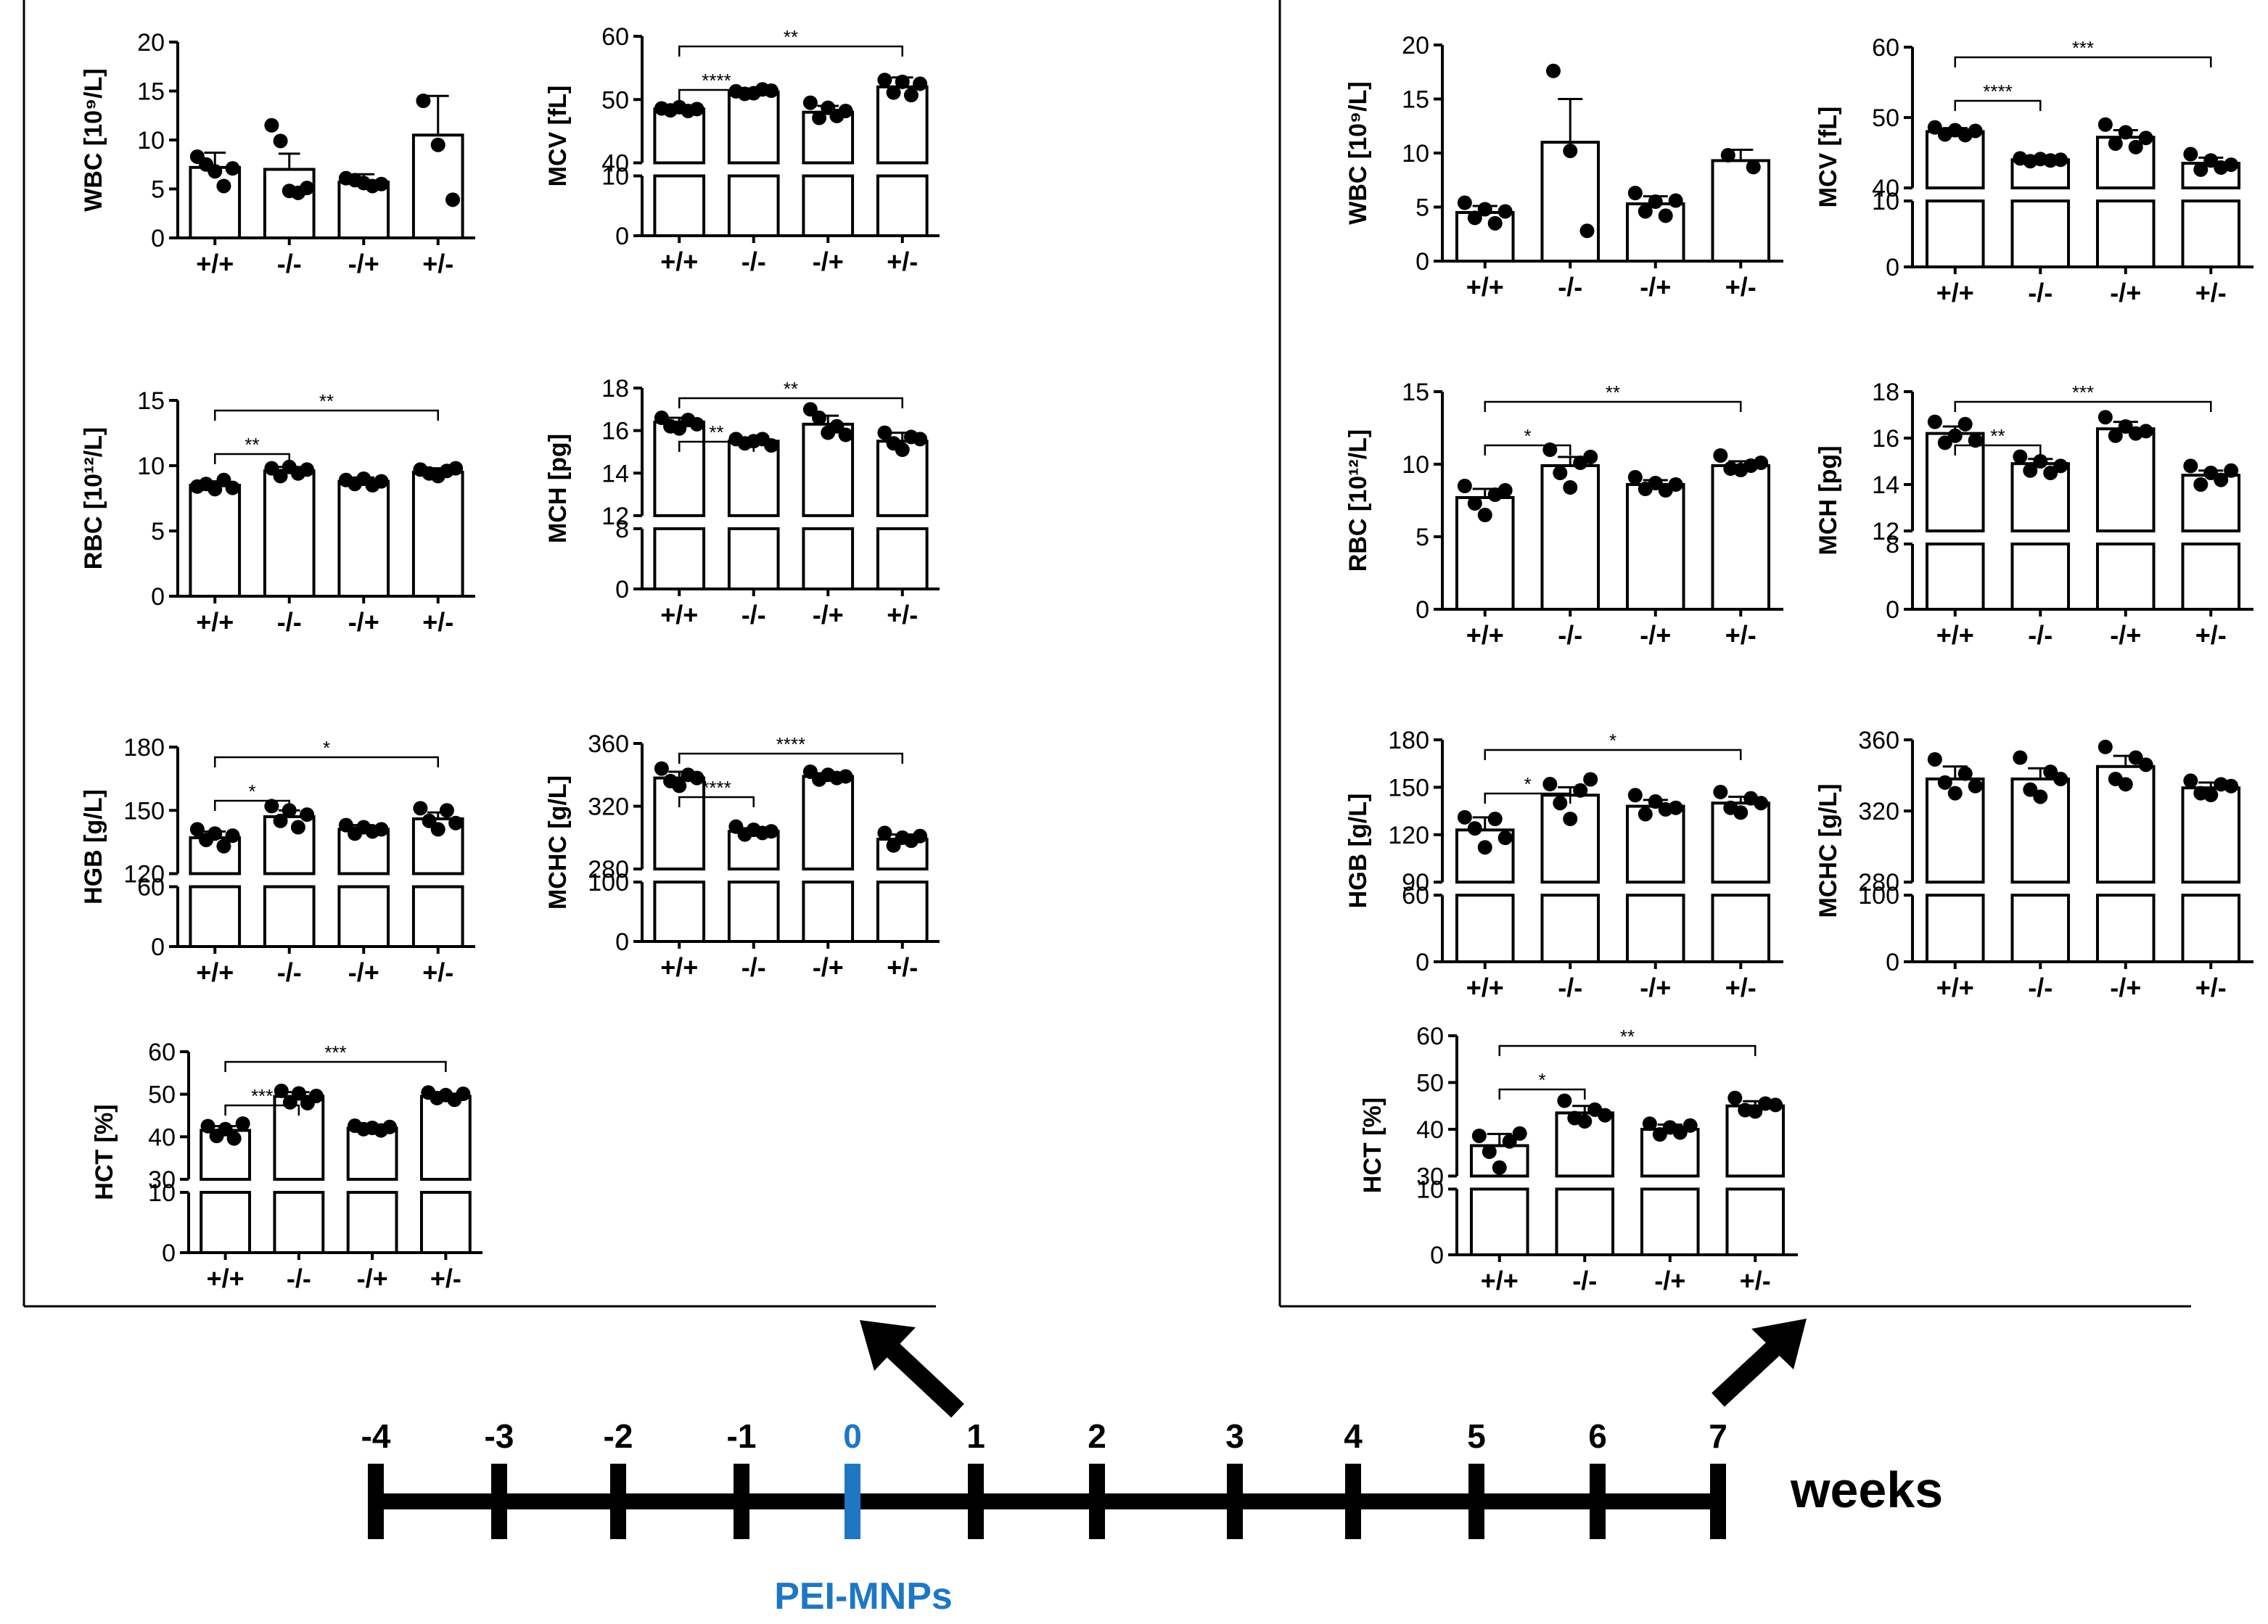 This screenshot has height=1624, width=2268. What do you see at coordinates (1097, 1436) in the screenshot?
I see `timeline-week-label: 2` at bounding box center [1097, 1436].